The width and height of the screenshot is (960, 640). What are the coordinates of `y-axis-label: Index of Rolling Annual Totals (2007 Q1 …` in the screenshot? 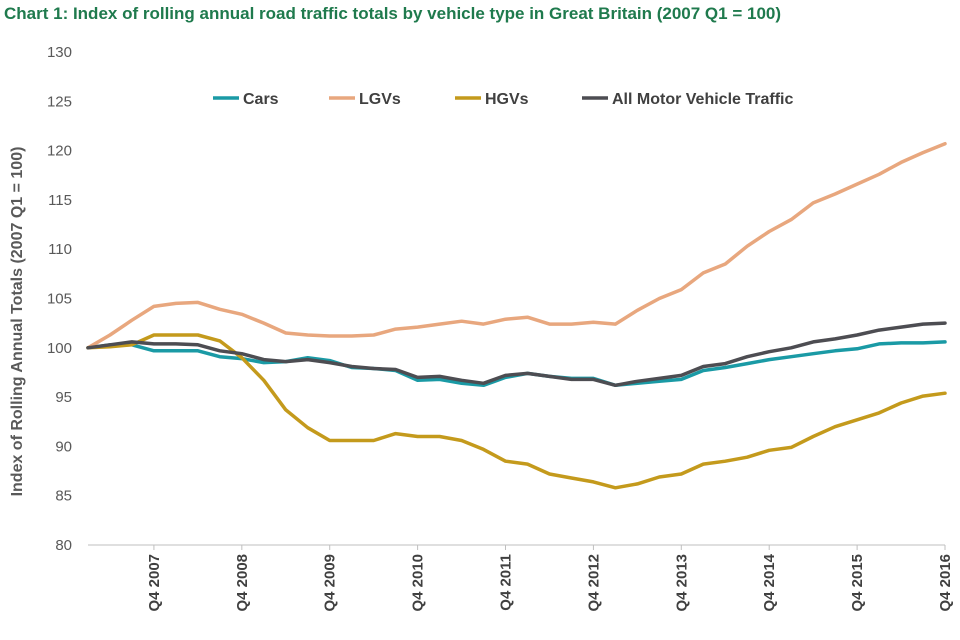 It's located at (17, 322).